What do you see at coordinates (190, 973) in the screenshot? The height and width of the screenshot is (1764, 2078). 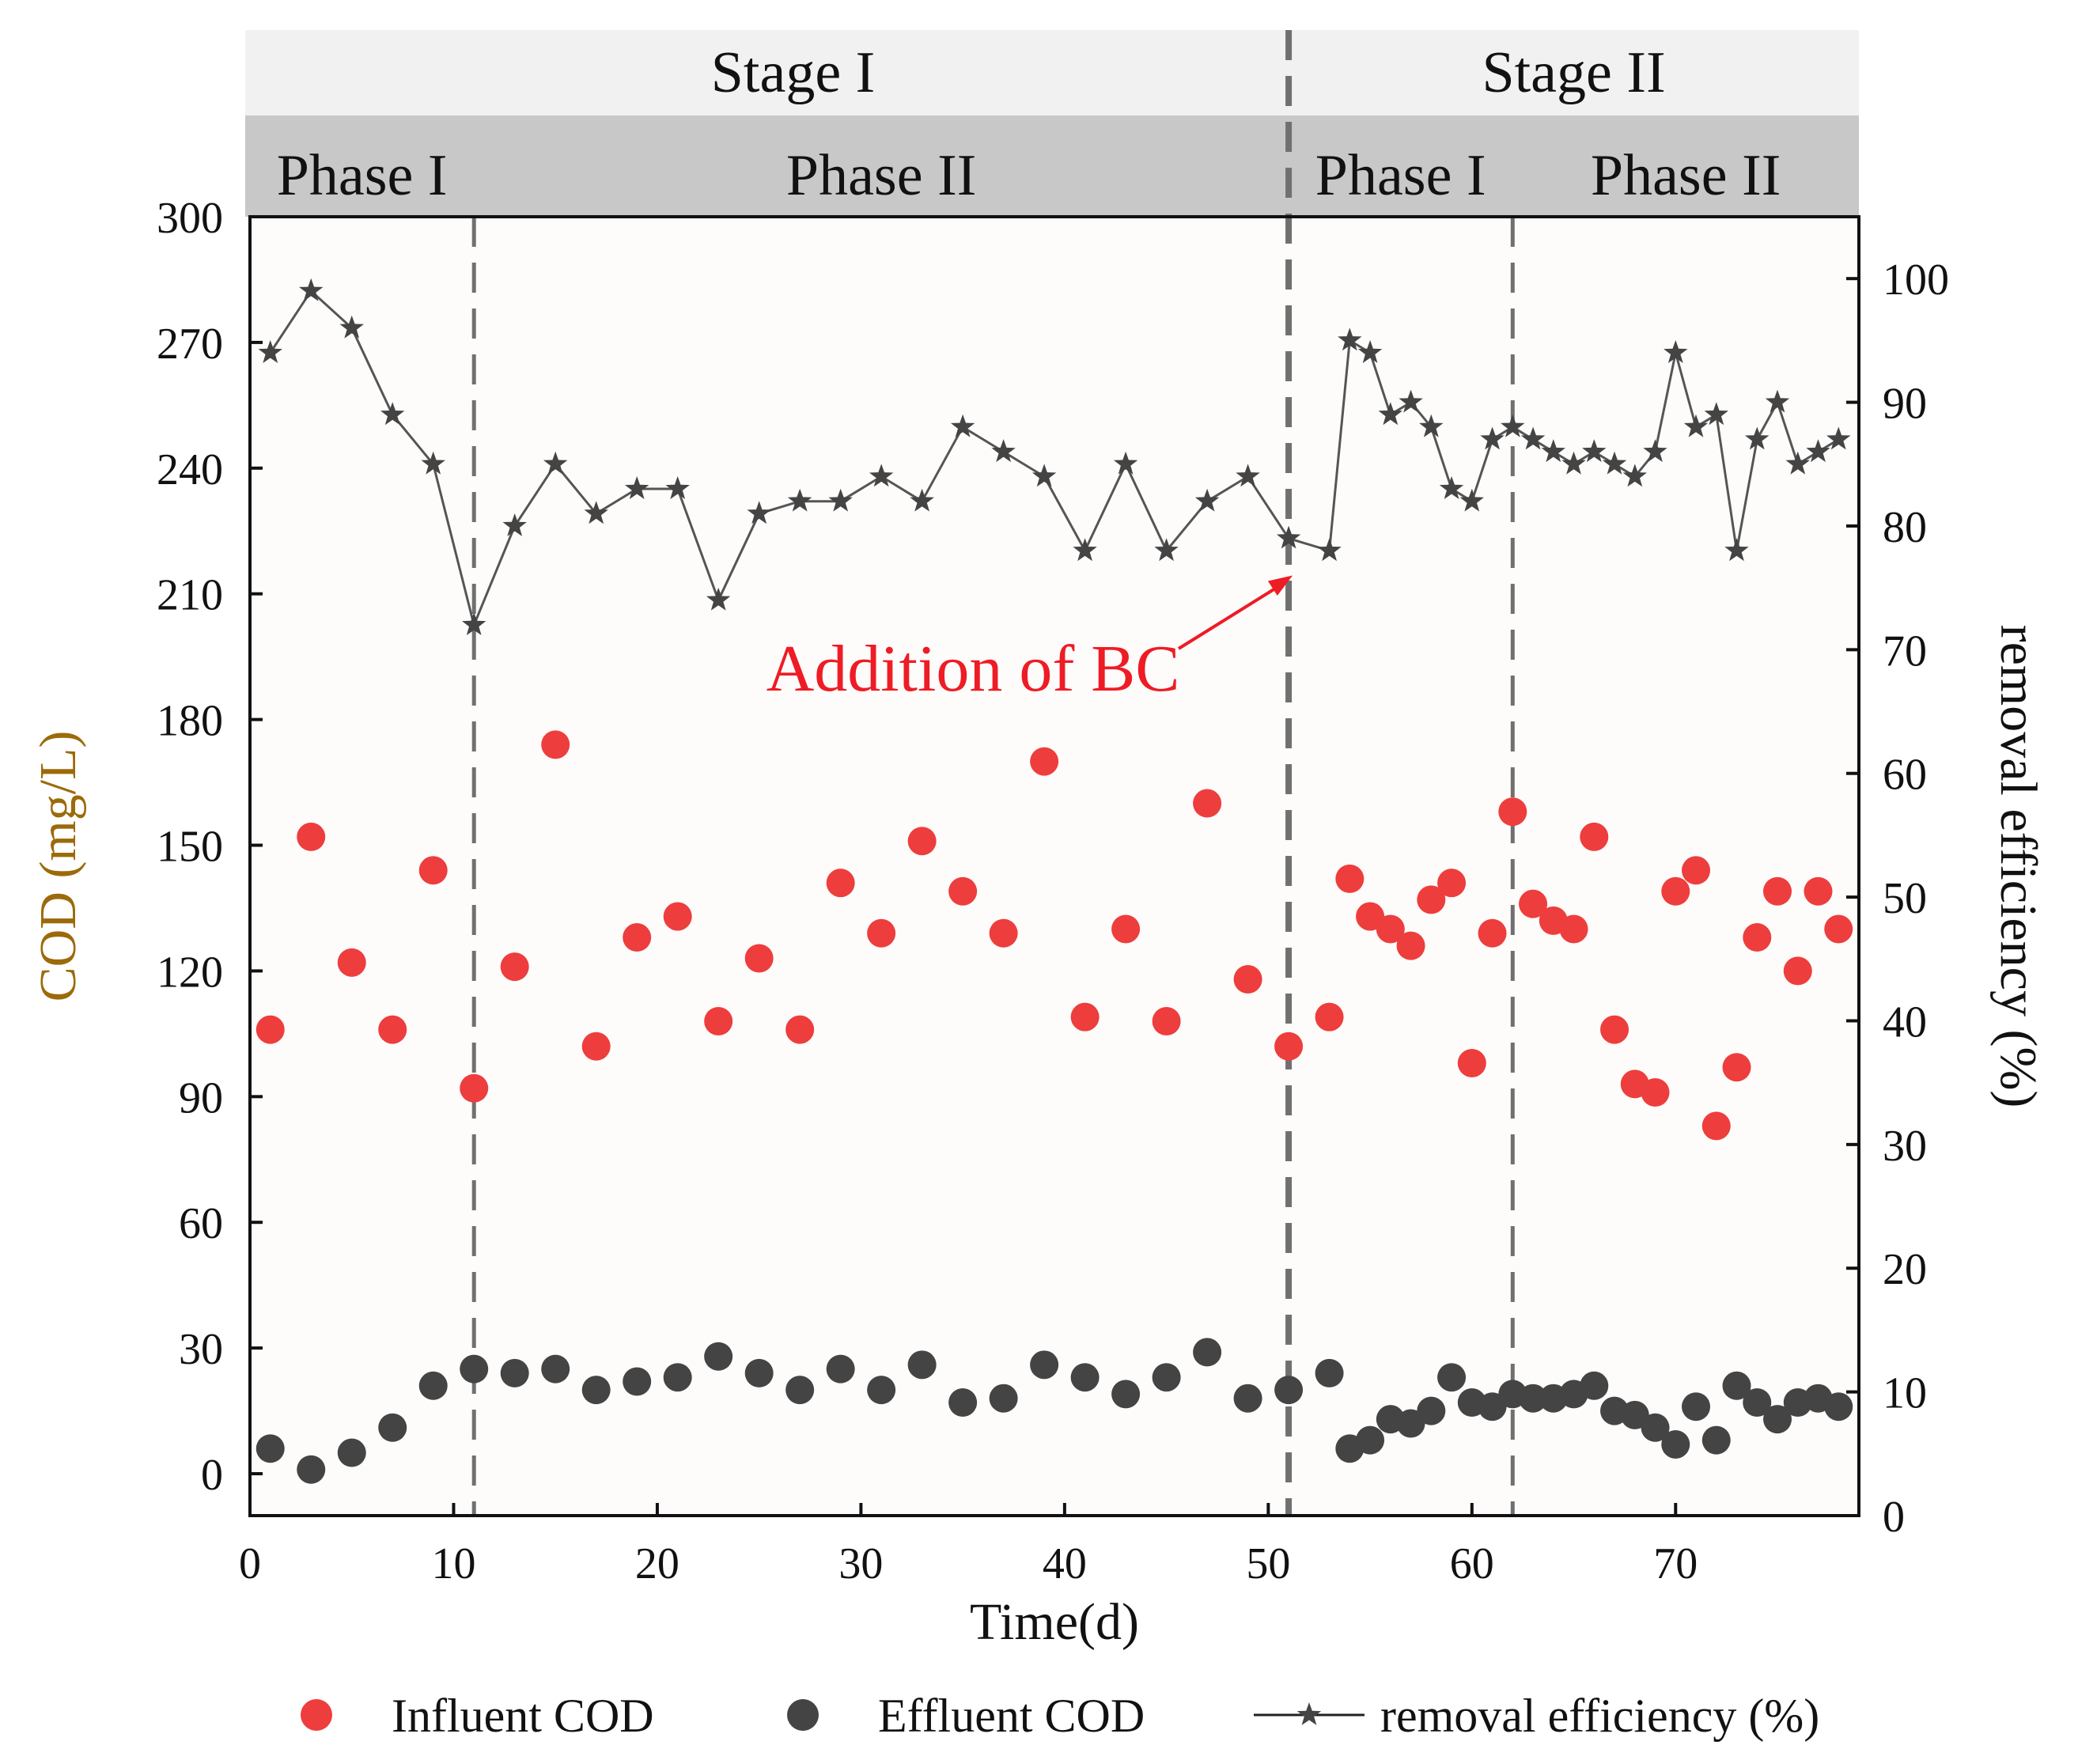 I see `y-tick-label: 120` at bounding box center [190, 973].